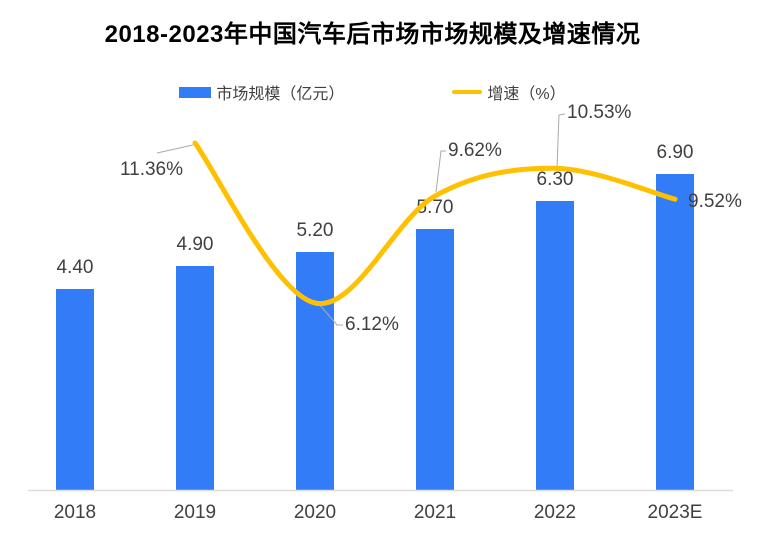 The image size is (757, 544). I want to click on x-axis-label-2019: 2019, so click(195, 512).